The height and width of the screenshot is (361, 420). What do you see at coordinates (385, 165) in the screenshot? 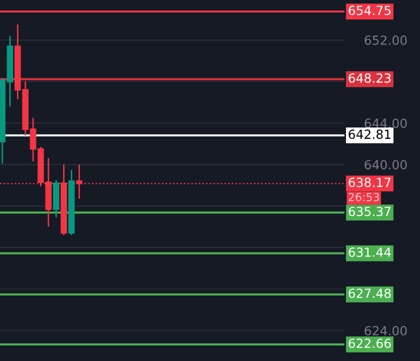
I see `y-tick-label: 640.00` at bounding box center [385, 165].